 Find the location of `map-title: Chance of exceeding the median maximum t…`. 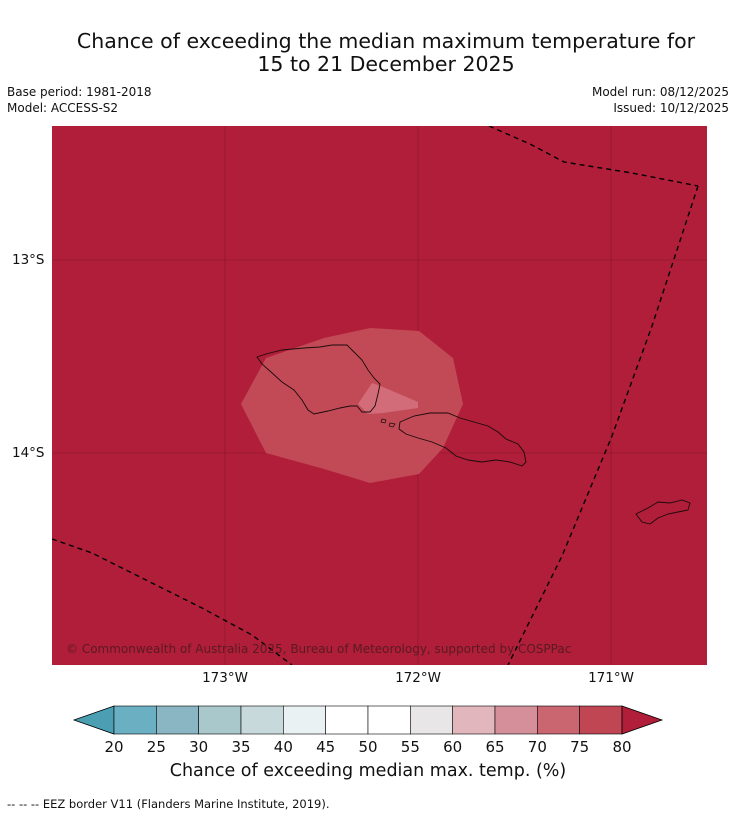

map-title: Chance of exceeding the median maximum t… is located at coordinates (386, 53).